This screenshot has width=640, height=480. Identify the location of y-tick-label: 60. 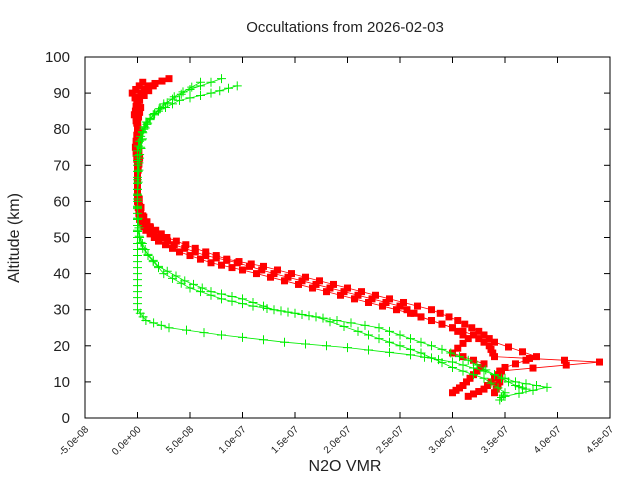
(61, 201).